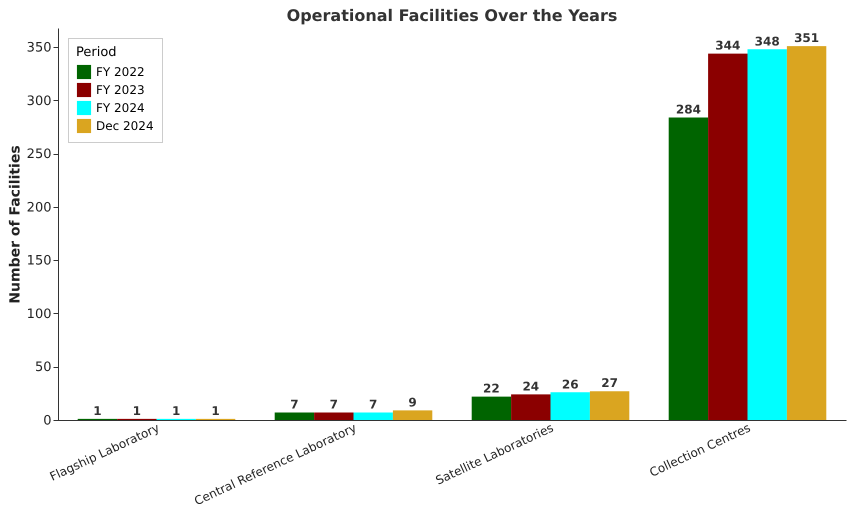 The height and width of the screenshot is (527, 866). Describe the element at coordinates (39, 208) in the screenshot. I see `y-tick-label: 200` at that location.